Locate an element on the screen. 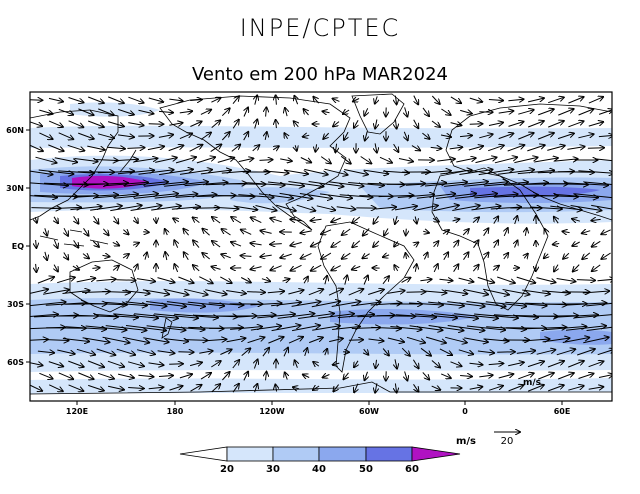 The image size is (640, 494). vector-unit-label: m/s is located at coordinates (532, 383).